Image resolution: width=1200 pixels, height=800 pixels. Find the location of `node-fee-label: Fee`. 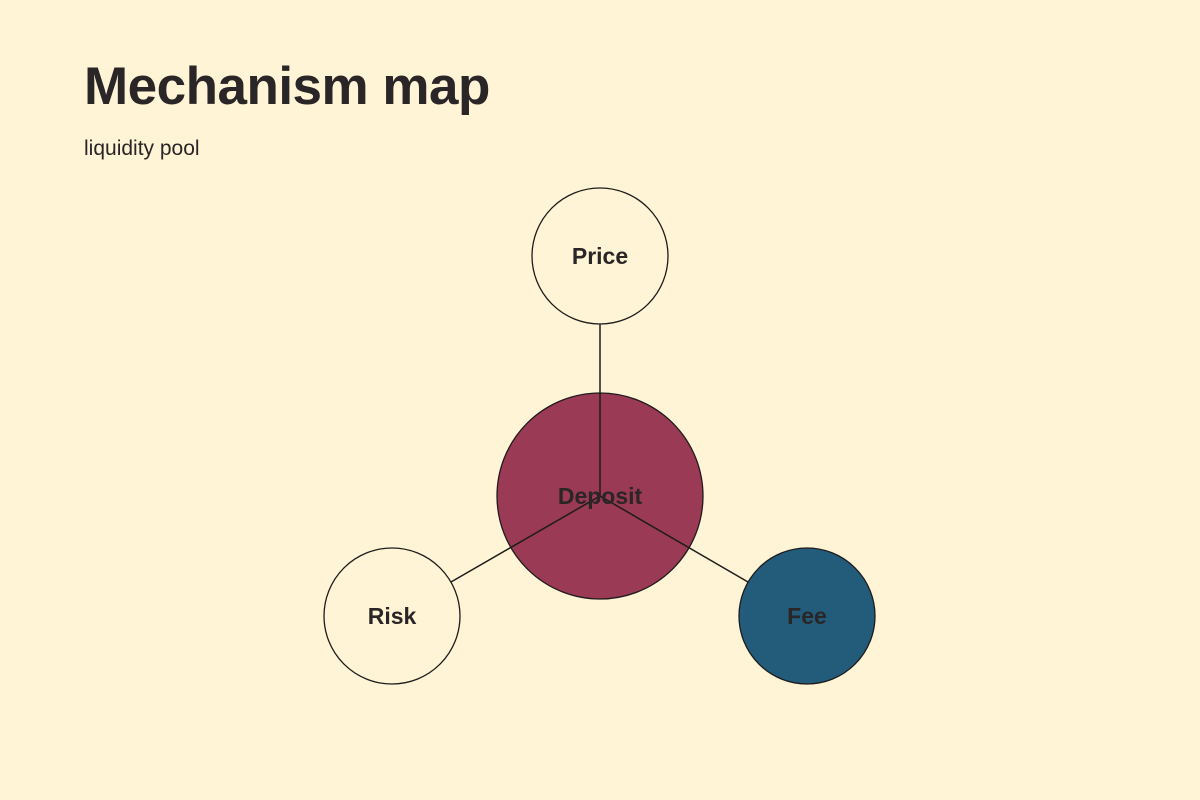

node-fee-label: Fee is located at coordinates (807, 616).